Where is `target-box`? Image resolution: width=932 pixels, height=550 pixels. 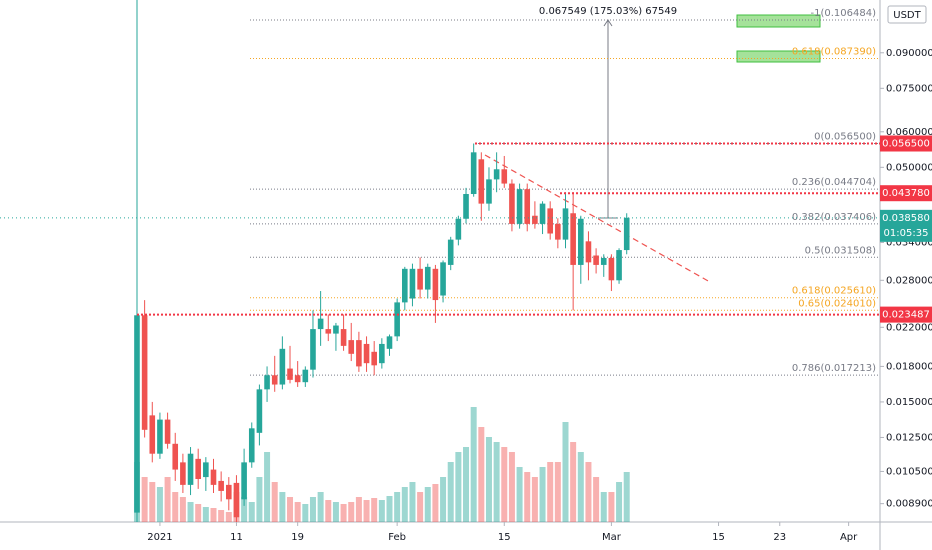
target-box is located at coordinates (778, 56).